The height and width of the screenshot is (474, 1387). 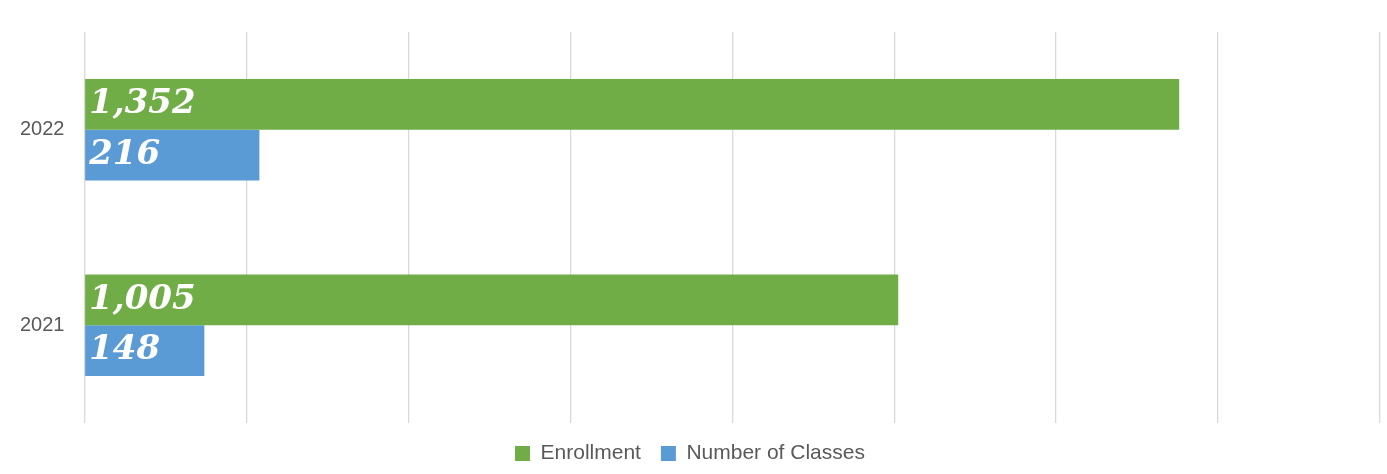 I want to click on data-label: 148, so click(x=125, y=347).